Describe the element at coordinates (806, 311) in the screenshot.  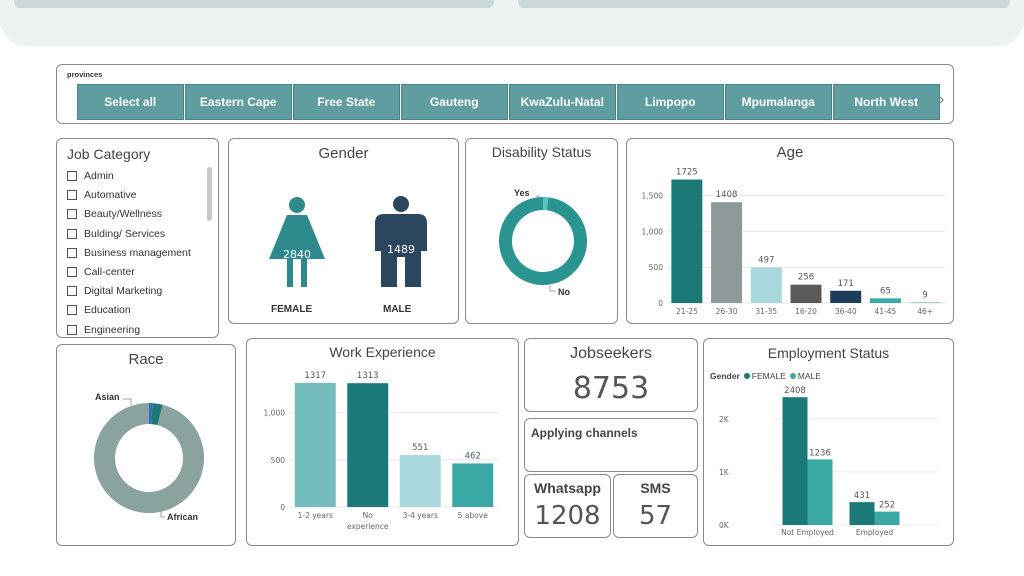
I see `x-tick-label: 16-20` at that location.